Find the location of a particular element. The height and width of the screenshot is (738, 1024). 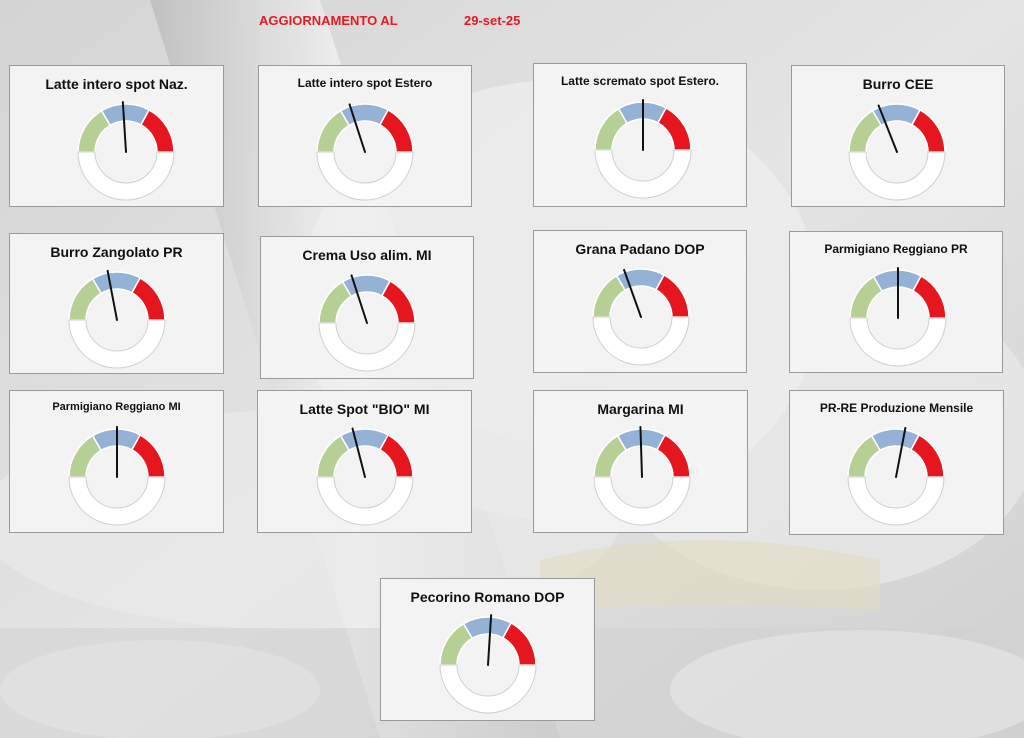

gauge-card-latte-intero-spot-naz: Latte intero spot Naz. is located at coordinates (116, 136).